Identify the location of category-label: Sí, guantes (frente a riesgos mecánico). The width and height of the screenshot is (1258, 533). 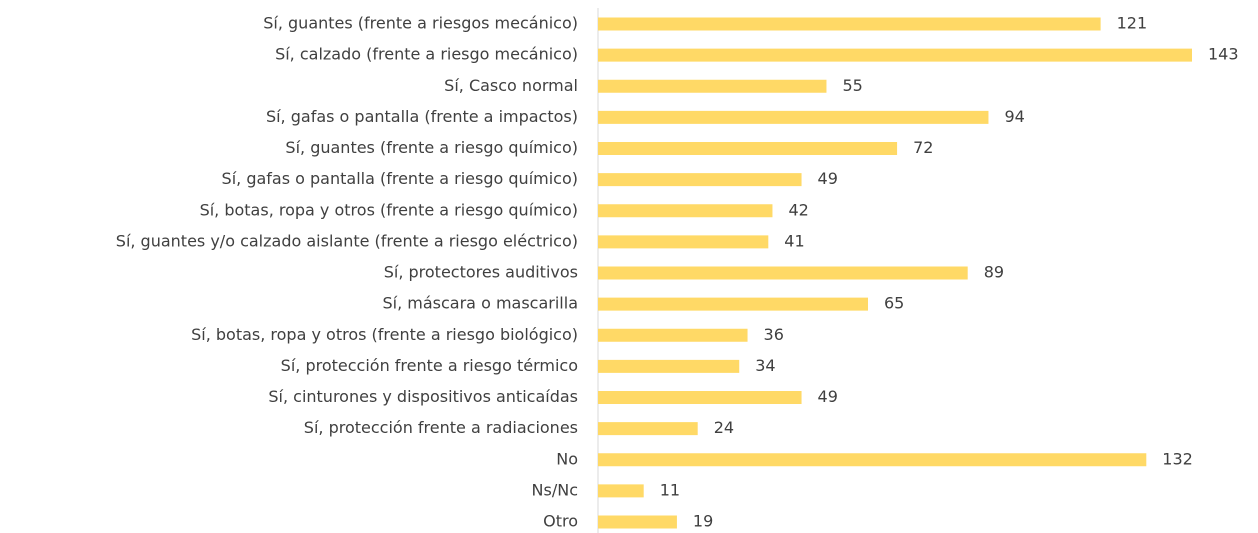
(420, 23).